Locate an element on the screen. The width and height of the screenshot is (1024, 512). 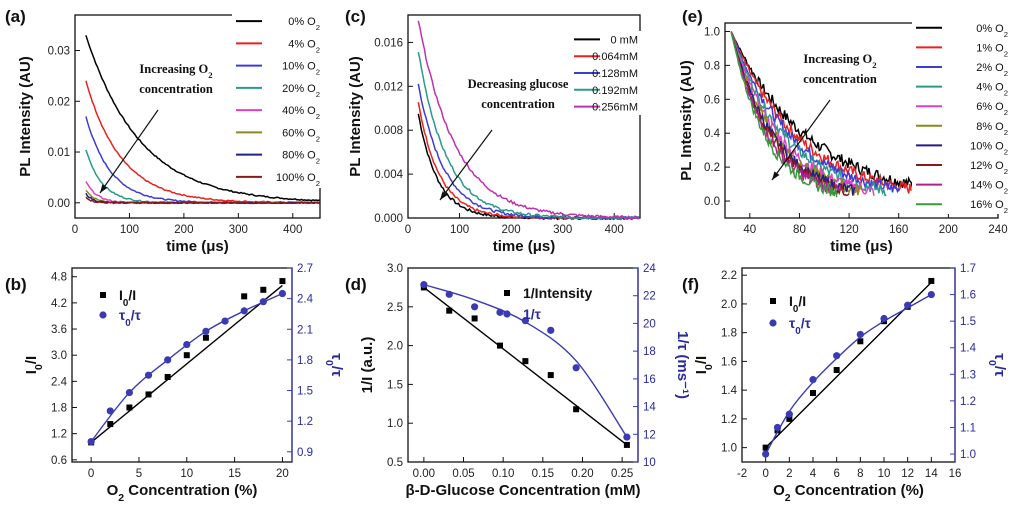
panel-b-ytick-label: 2.4 is located at coordinates (59, 382).